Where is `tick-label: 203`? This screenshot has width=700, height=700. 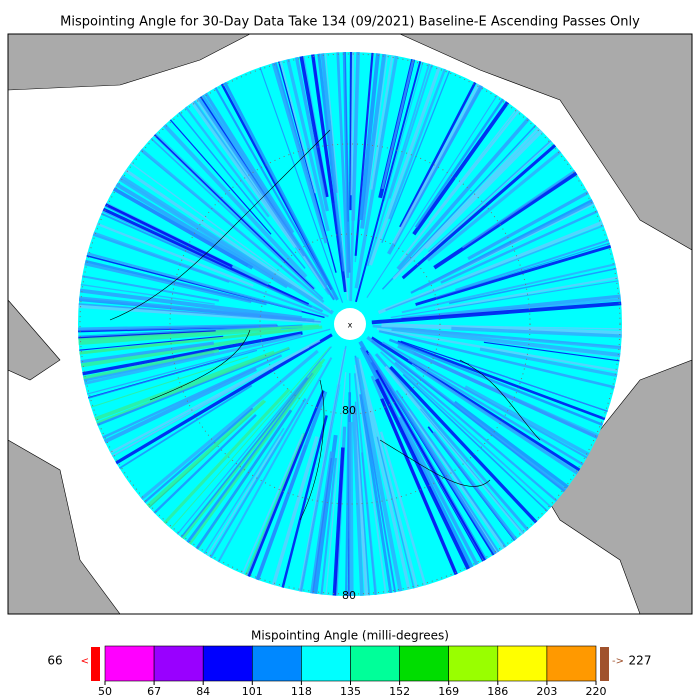 tick-label: 203 is located at coordinates (546, 691).